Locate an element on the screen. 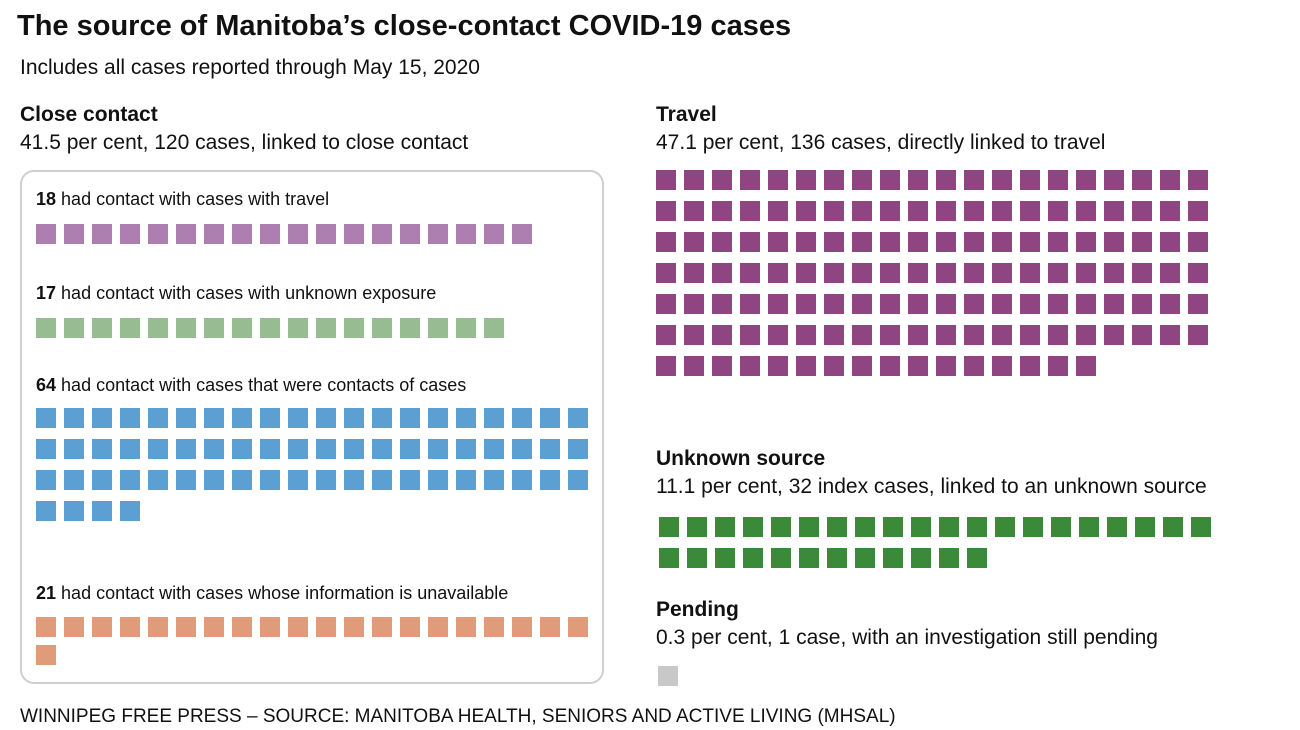 This screenshot has width=1300, height=730. group-label: 18 had contact with cases with travel is located at coordinates (316, 199).